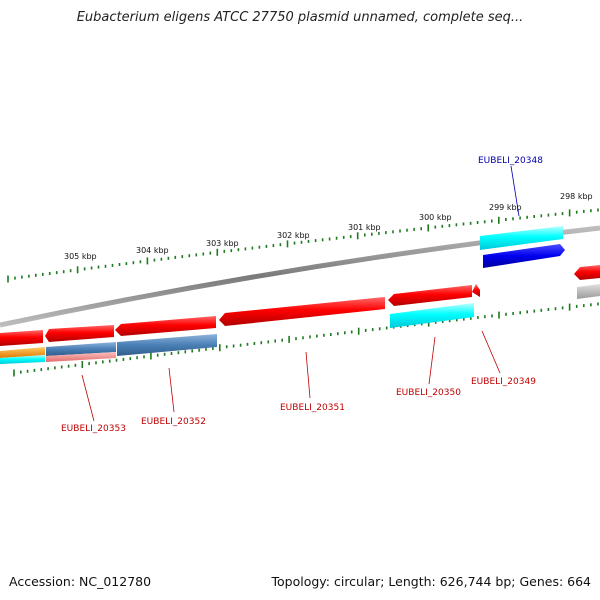 The height and width of the screenshot is (600, 600). I want to click on cds-grey-right, so click(588, 291).